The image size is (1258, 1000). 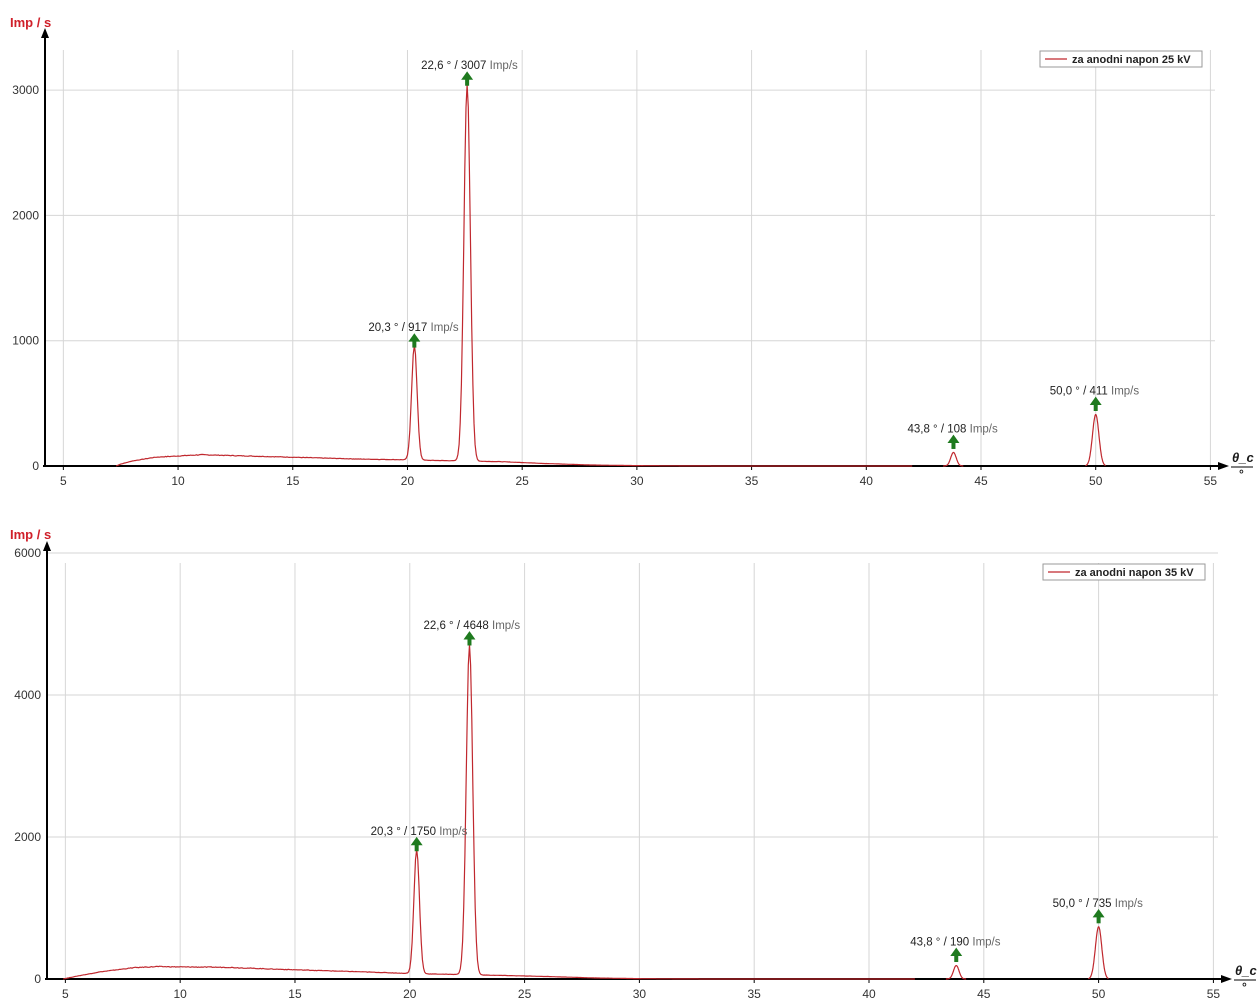 I want to click on peak-annotation-value: 20,3 ° / 1750, so click(x=405, y=832).